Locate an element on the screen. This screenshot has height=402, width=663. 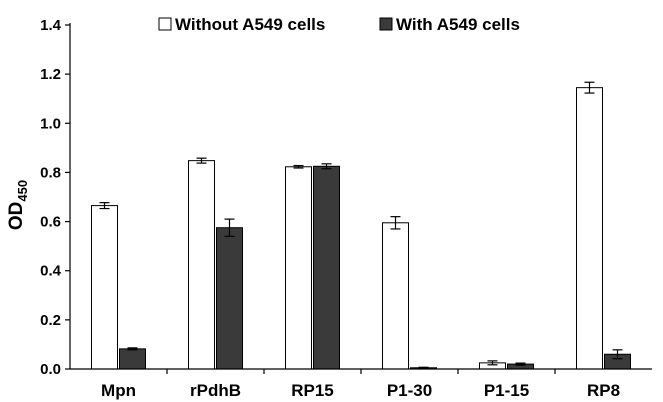
y-tick-label: 1.4 is located at coordinates (51, 25).